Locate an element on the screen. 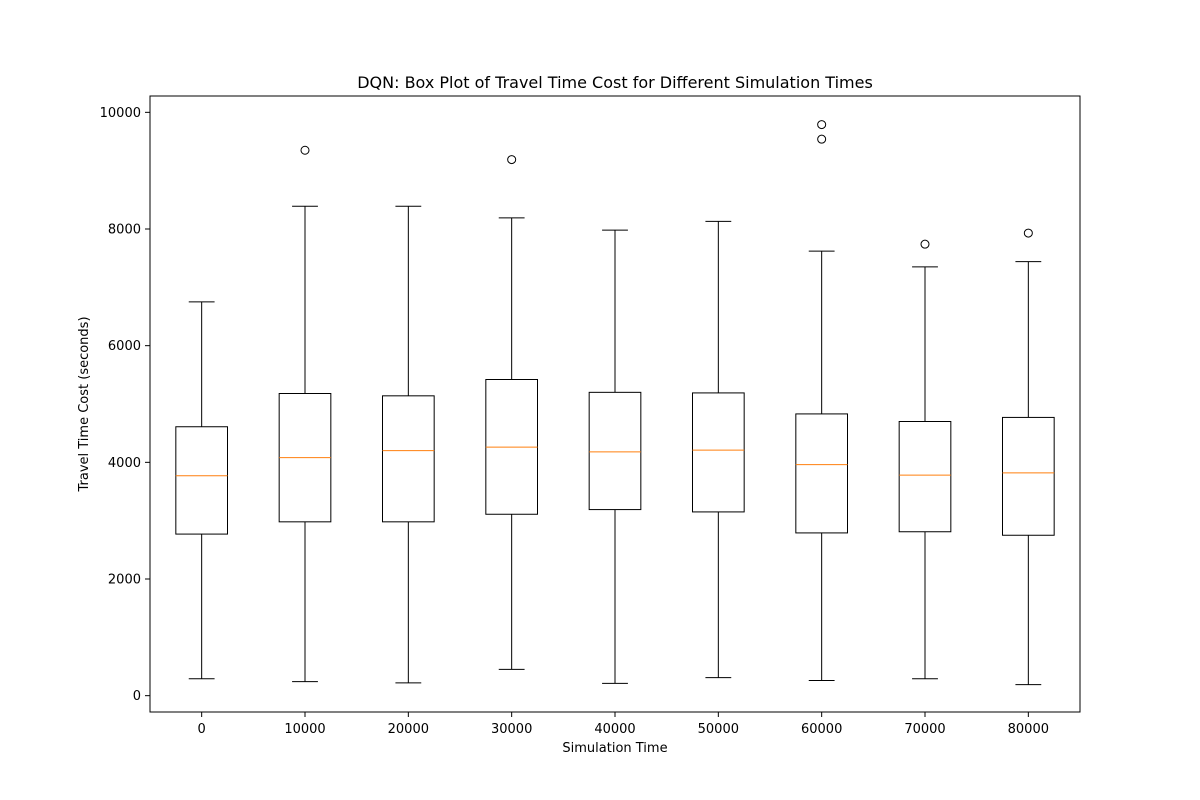 Image resolution: width=1200 pixels, height=800 pixels. x-tick-label: 30000 is located at coordinates (511, 729).